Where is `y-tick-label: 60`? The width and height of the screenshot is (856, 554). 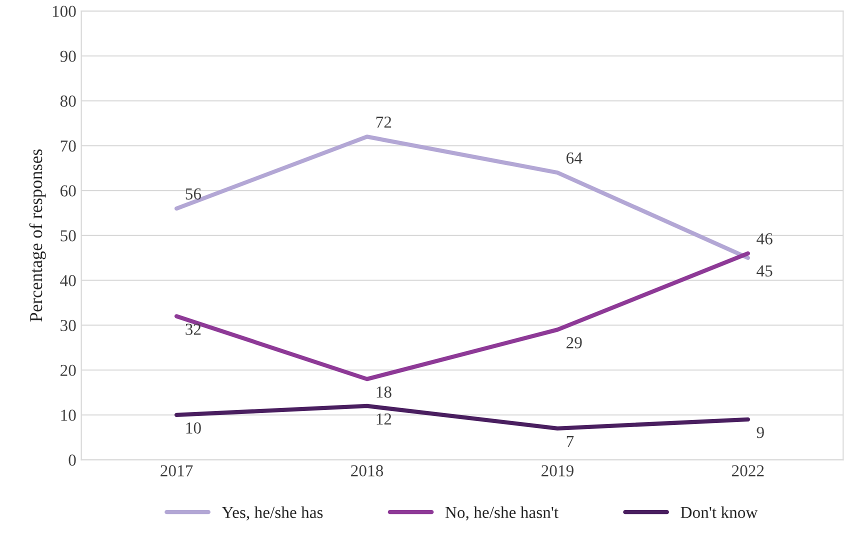
y-tick-label: 60 is located at coordinates (68, 191).